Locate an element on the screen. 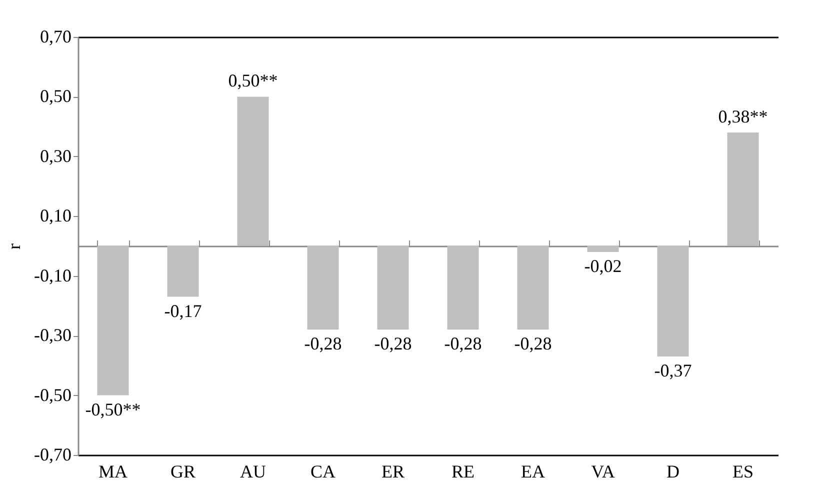 The width and height of the screenshot is (813, 502). y-axis-title: r is located at coordinates (14, 247).